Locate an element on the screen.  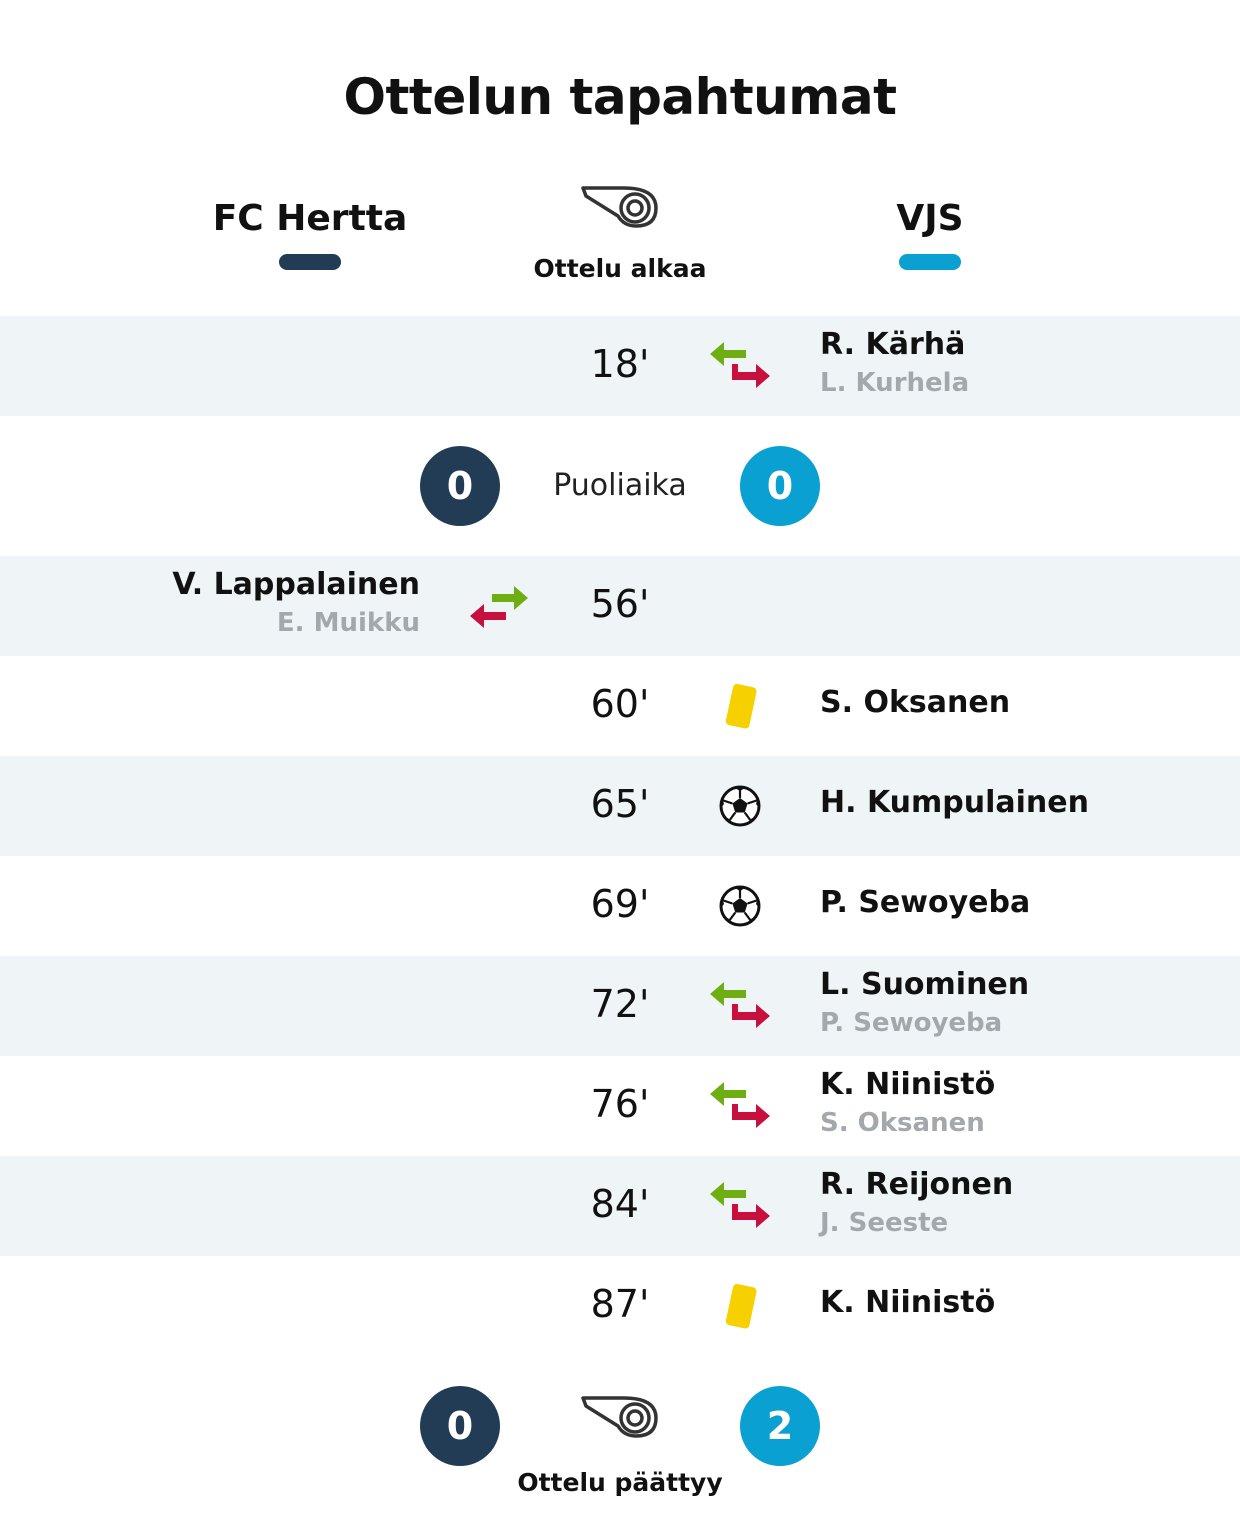
halftime-away-score: 0 is located at coordinates (780, 486).